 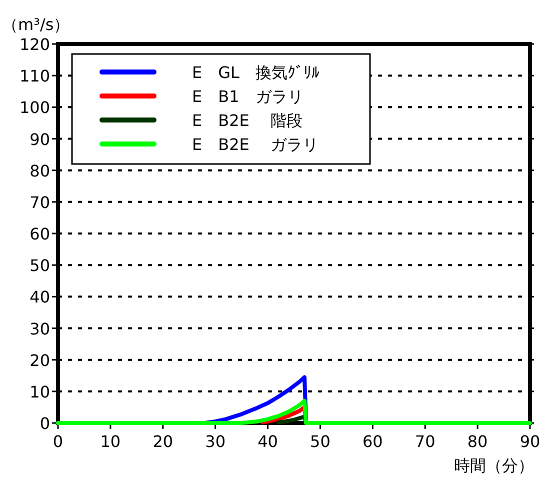 What do you see at coordinates (40, 139) in the screenshot?
I see `y-tick-label: 90` at bounding box center [40, 139].